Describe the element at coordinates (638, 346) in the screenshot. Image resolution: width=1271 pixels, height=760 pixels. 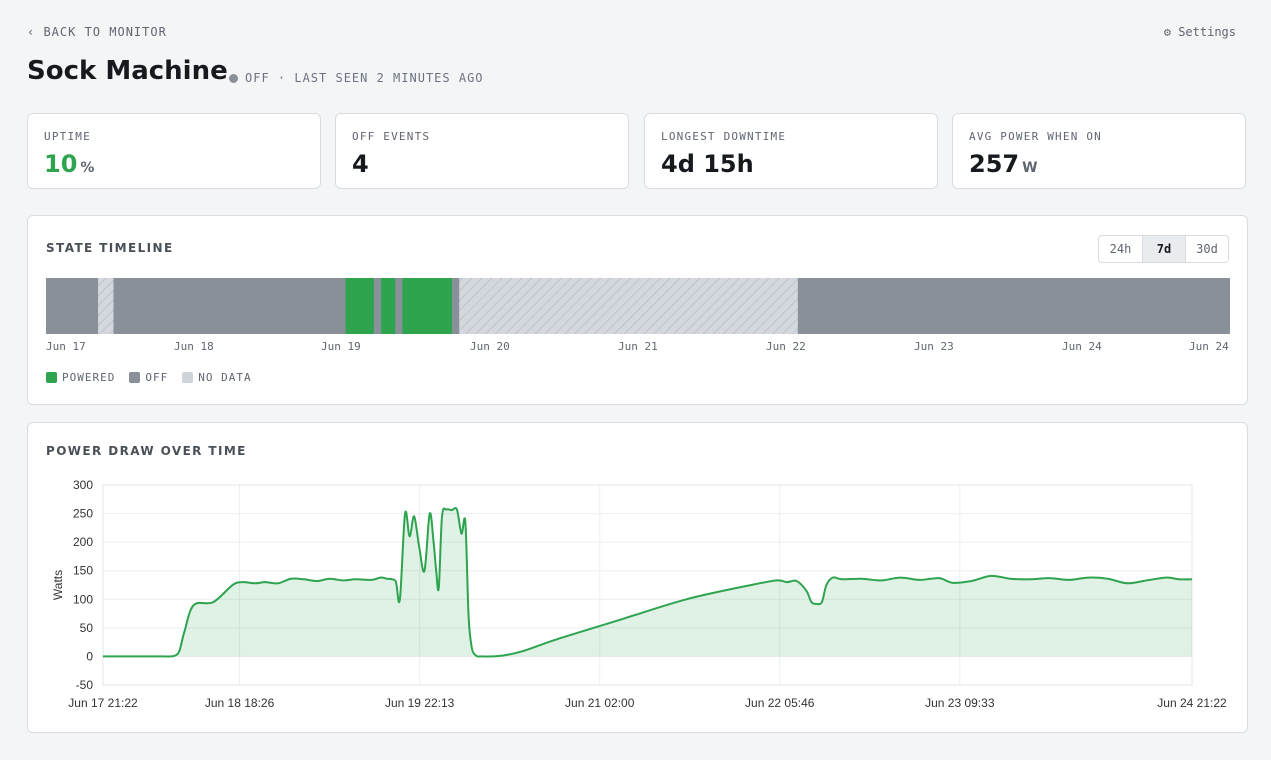
I see `timeline-tick: Jun 21` at that location.